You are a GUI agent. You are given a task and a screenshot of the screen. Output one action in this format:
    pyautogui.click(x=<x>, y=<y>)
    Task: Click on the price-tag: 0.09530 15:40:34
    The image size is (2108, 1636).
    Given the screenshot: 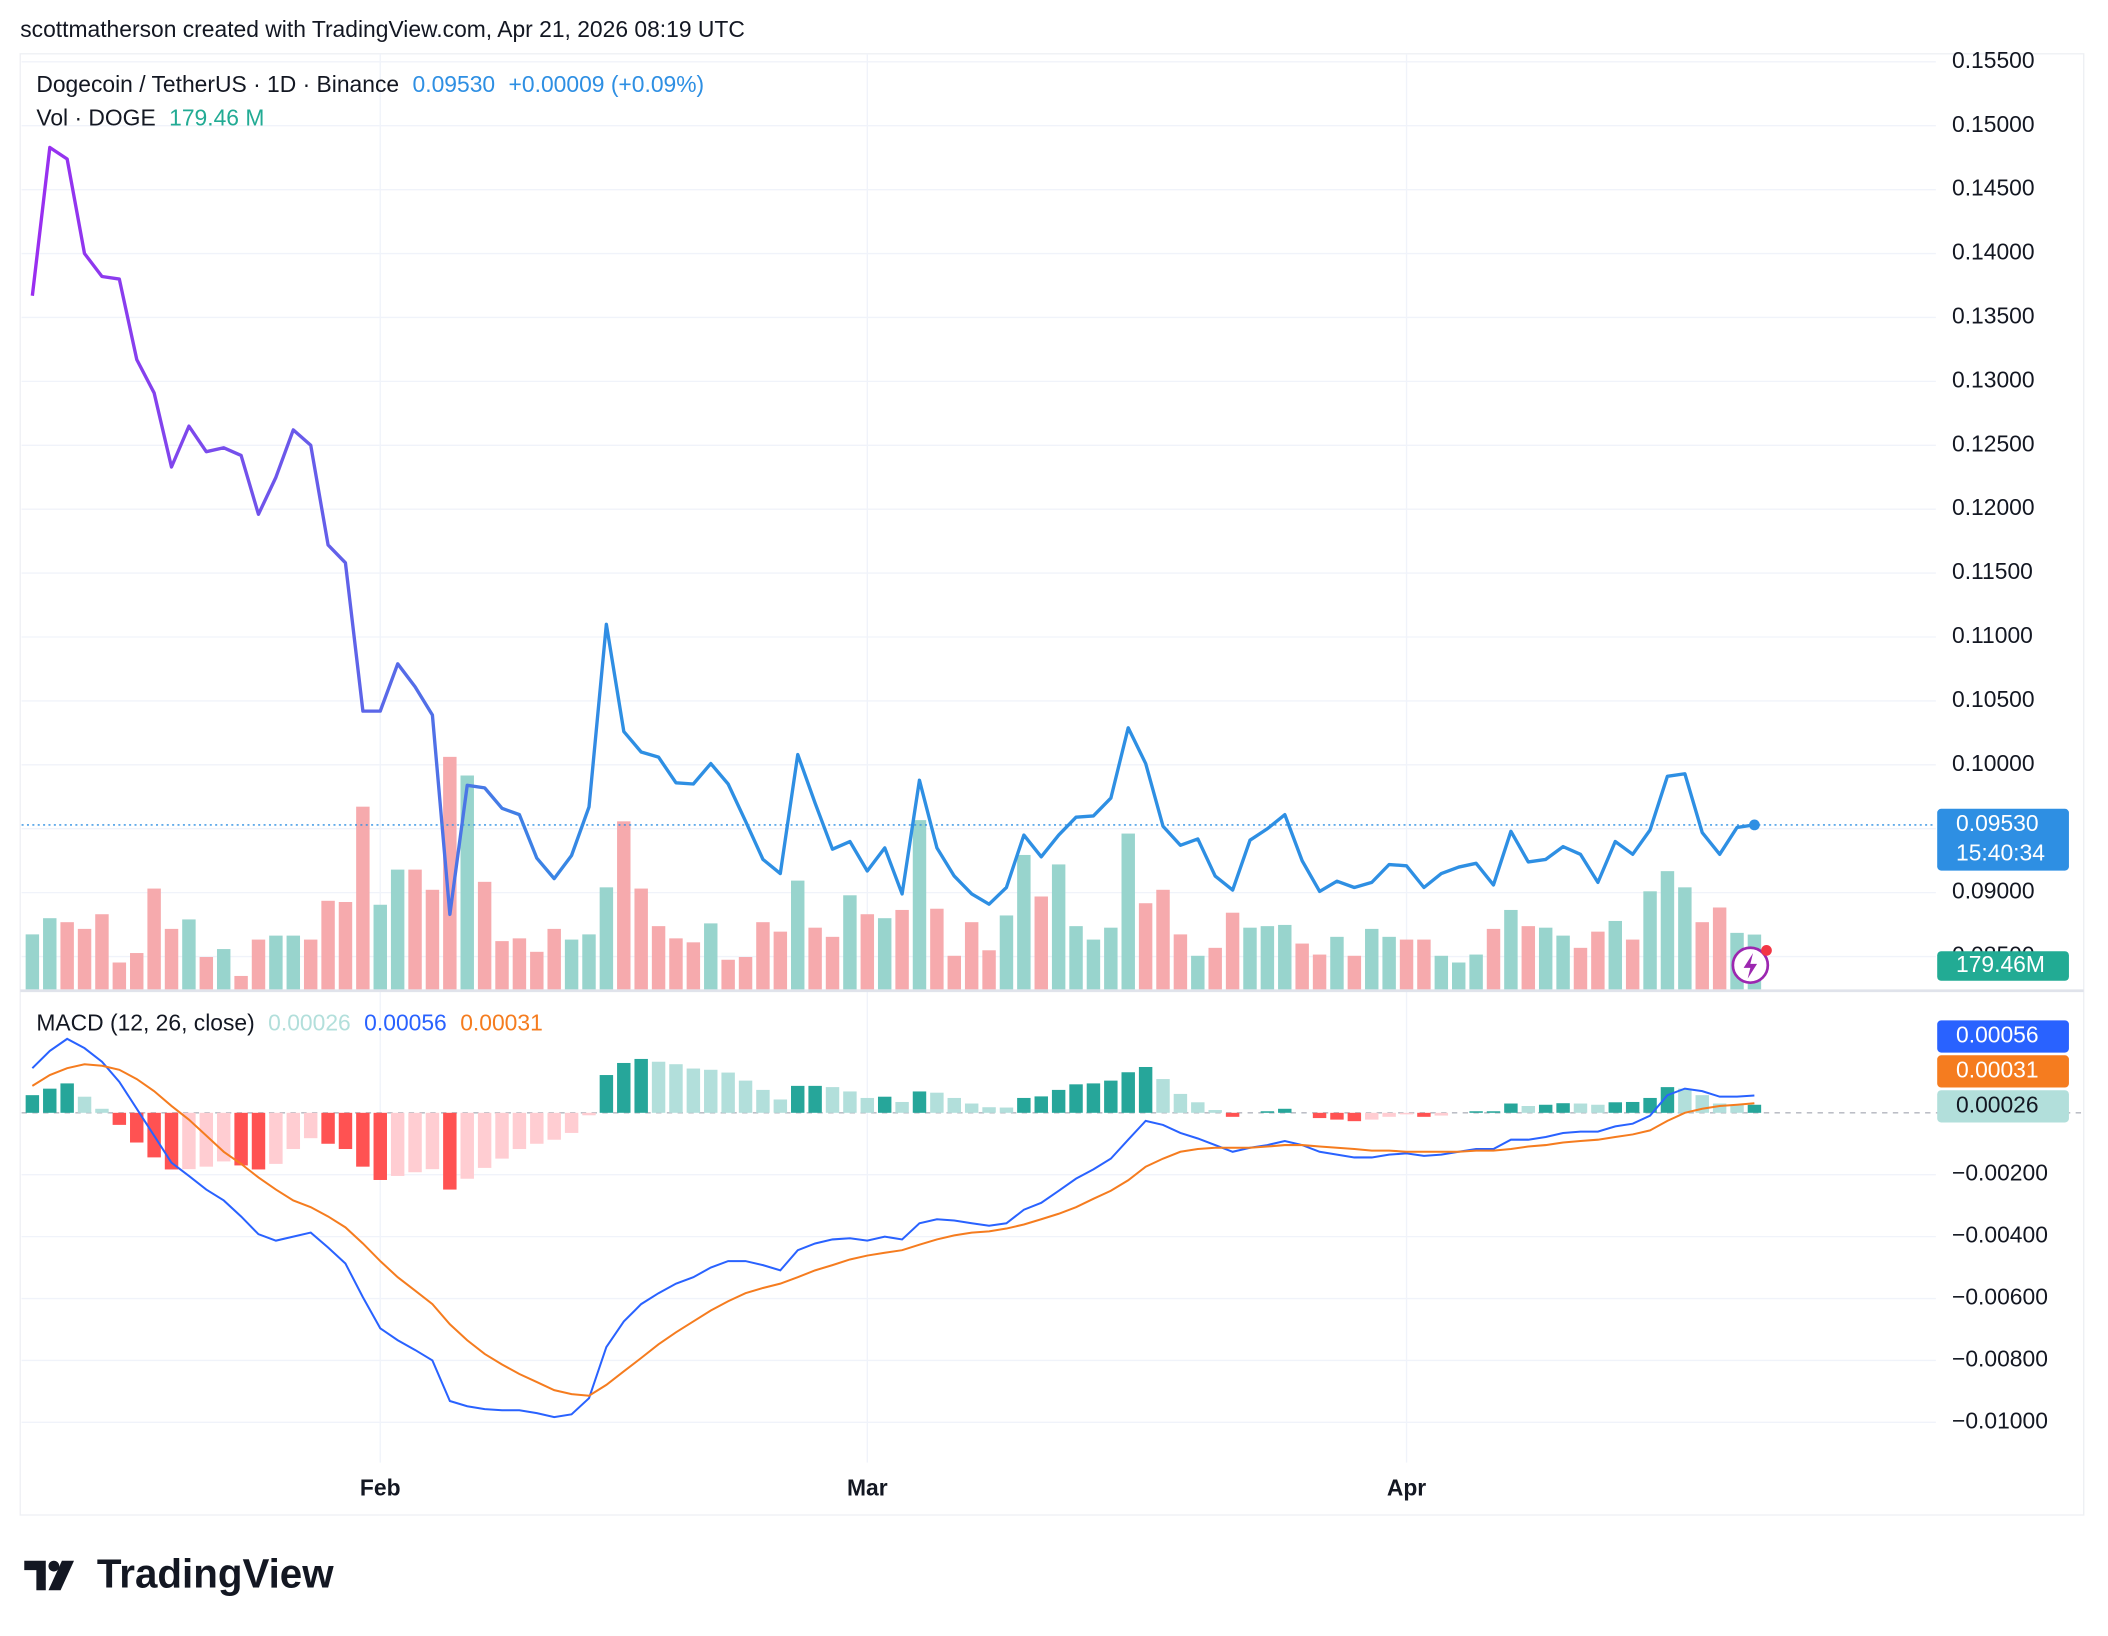 What is the action you would take?
    pyautogui.click(x=2003, y=839)
    